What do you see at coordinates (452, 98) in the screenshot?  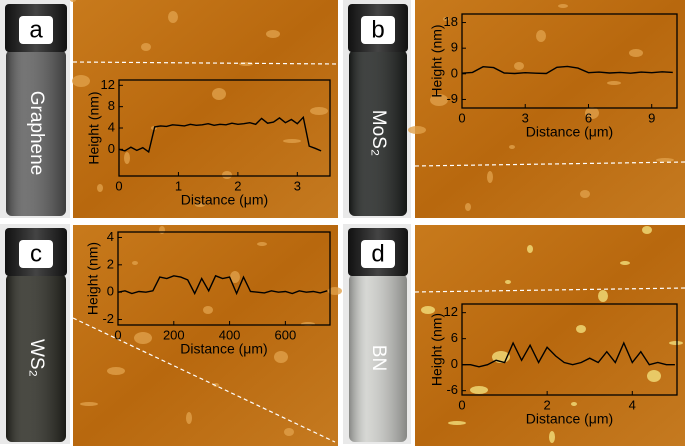 I see `y-tick-label: -9` at bounding box center [452, 98].